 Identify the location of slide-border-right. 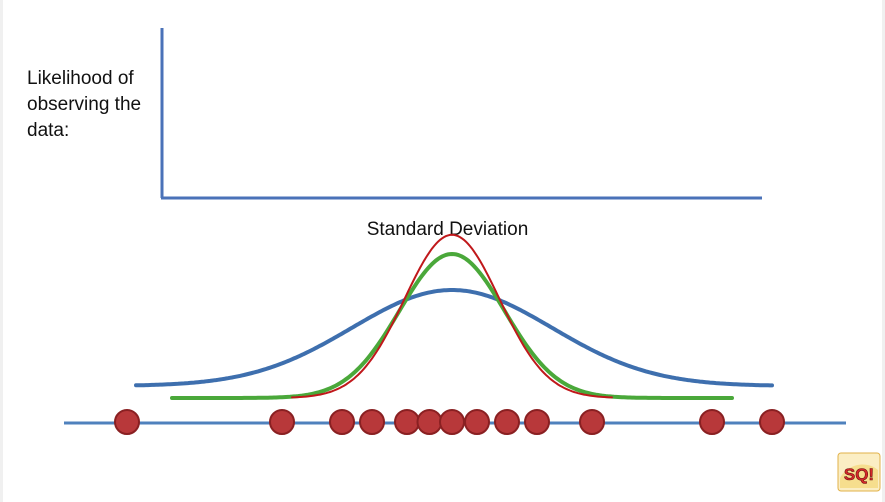
(883, 251).